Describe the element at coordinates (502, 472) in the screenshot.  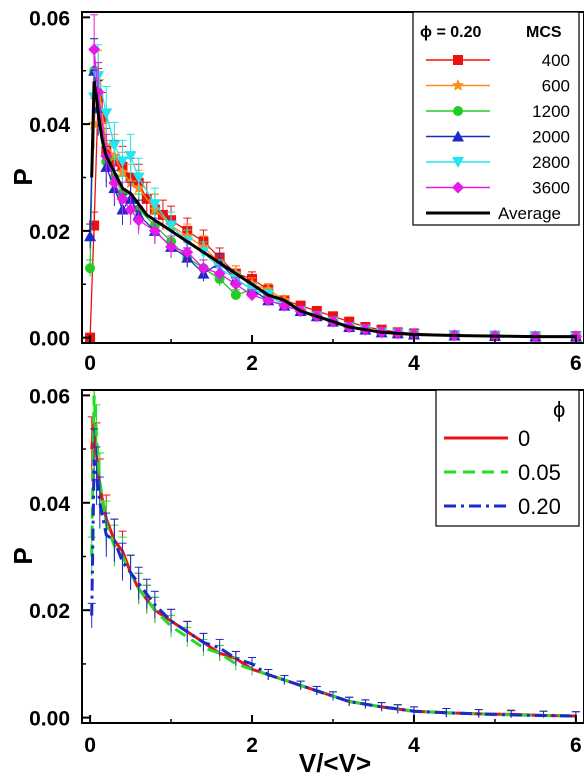
I see `bottom-legend-entries: 0 0.05 0.20` at that location.